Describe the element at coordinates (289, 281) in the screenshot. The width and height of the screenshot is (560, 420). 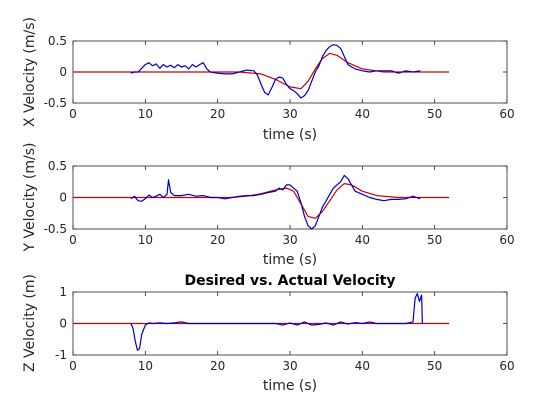
I see `chart-title: Desired vs. Actual Velocity` at that location.